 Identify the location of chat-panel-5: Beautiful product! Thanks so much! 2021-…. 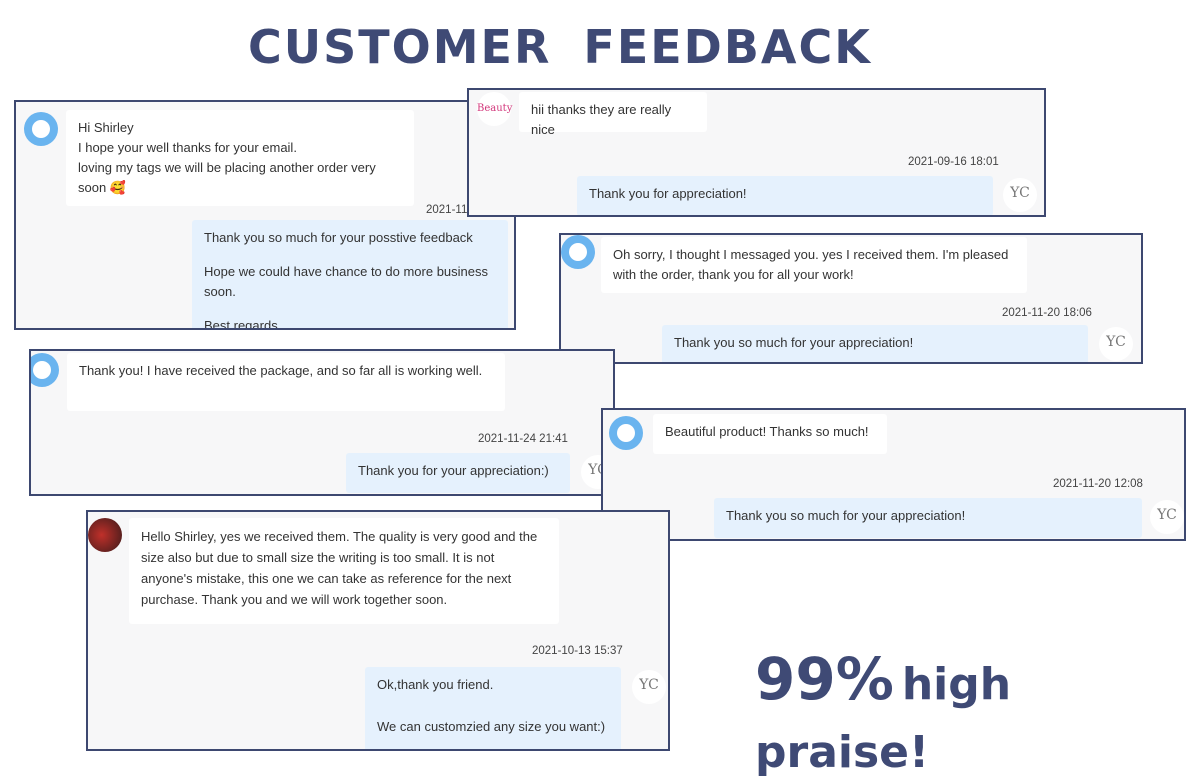
(893, 474).